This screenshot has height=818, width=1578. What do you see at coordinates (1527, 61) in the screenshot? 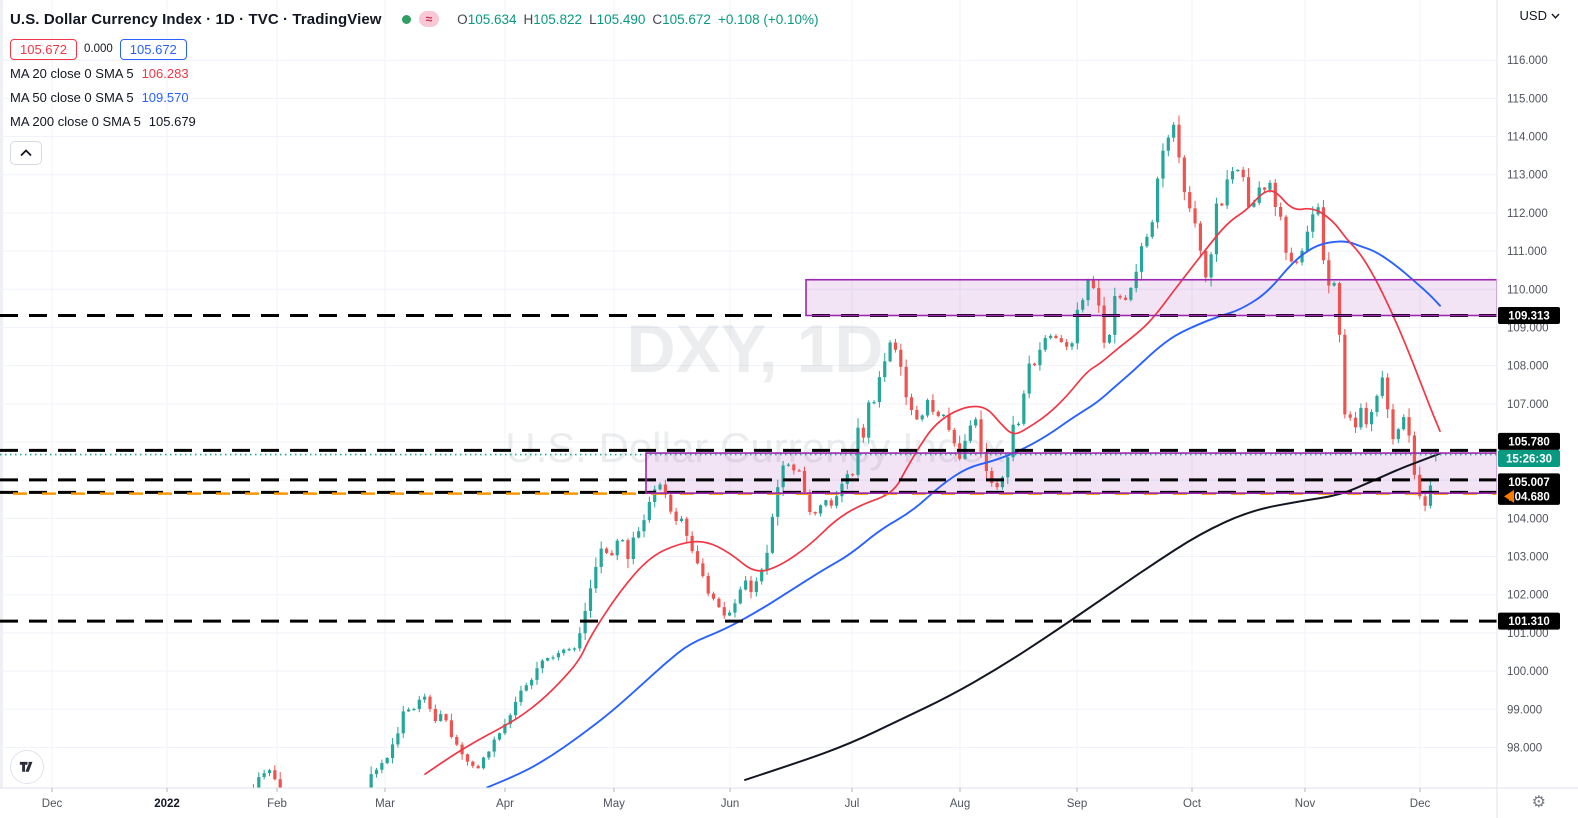
I see `price-tick-label: 116.000` at bounding box center [1527, 61].